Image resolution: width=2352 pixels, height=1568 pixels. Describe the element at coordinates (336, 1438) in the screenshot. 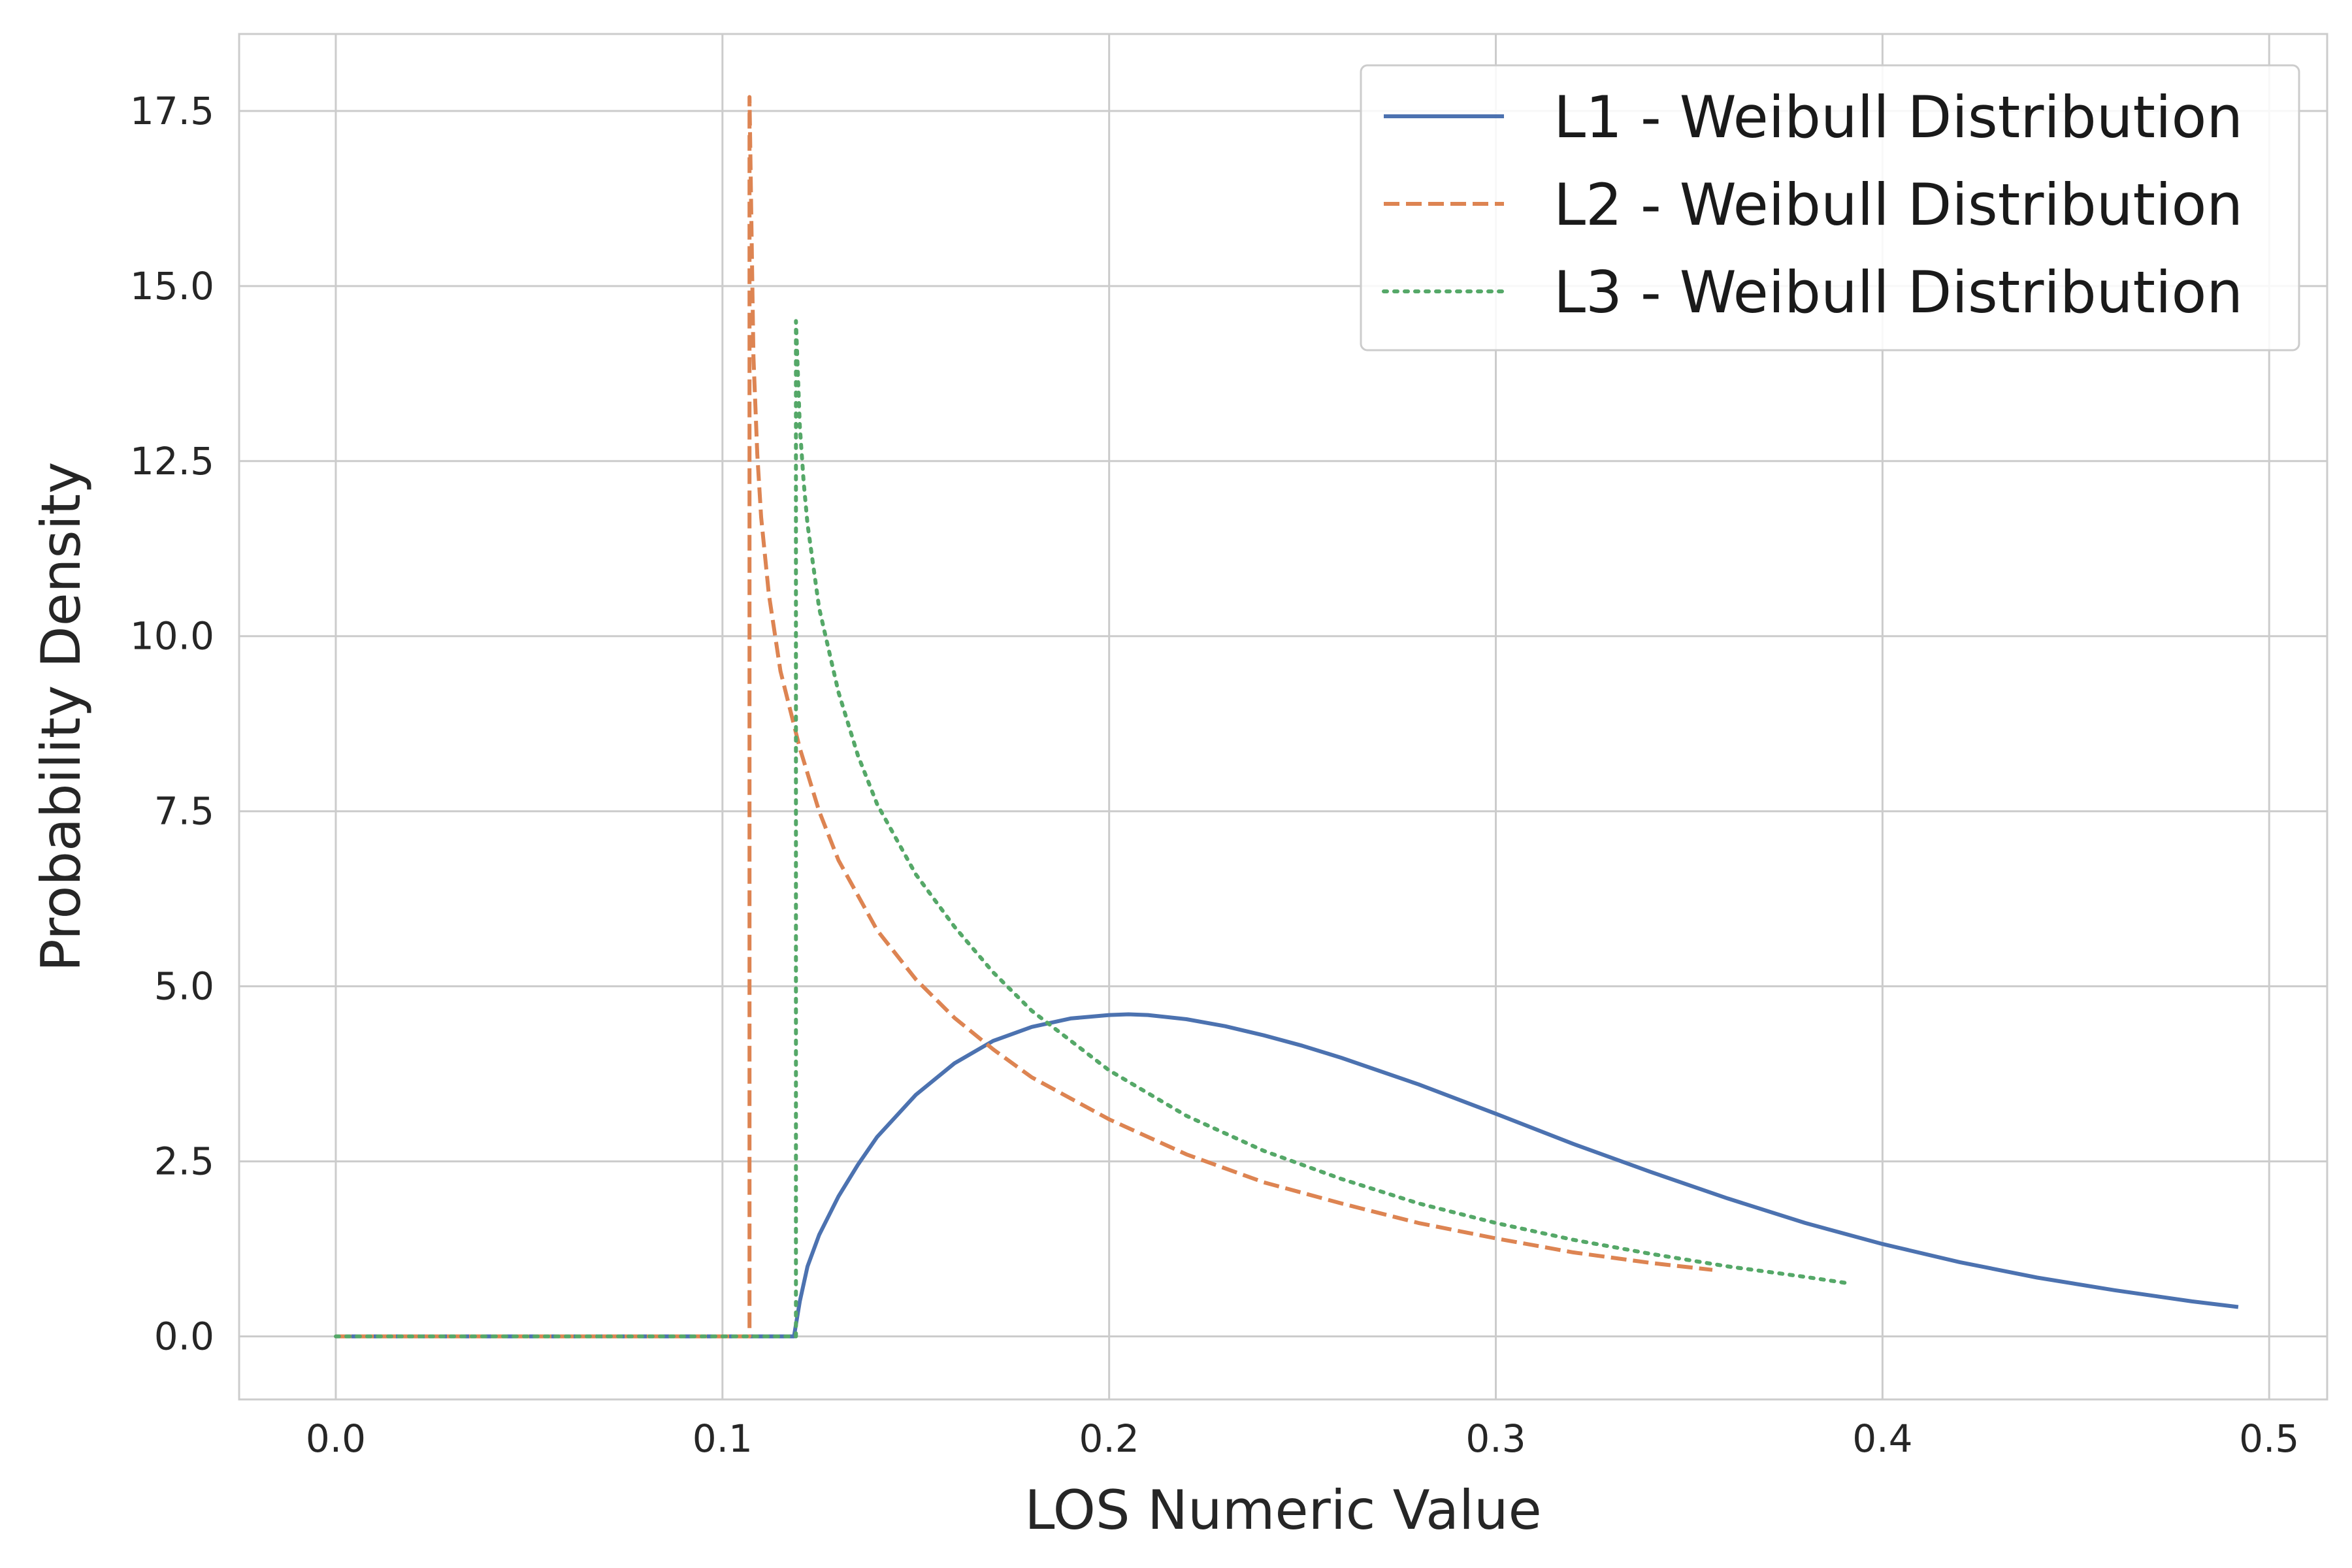

I see `x-tick-label: 0.0` at that location.